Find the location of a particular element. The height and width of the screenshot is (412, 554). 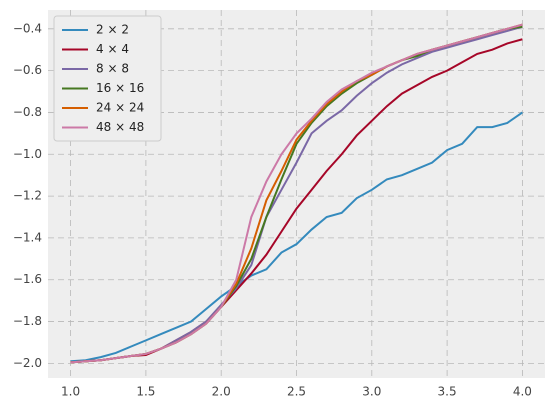

y-tick-label: −0.4 is located at coordinates (27, 28).